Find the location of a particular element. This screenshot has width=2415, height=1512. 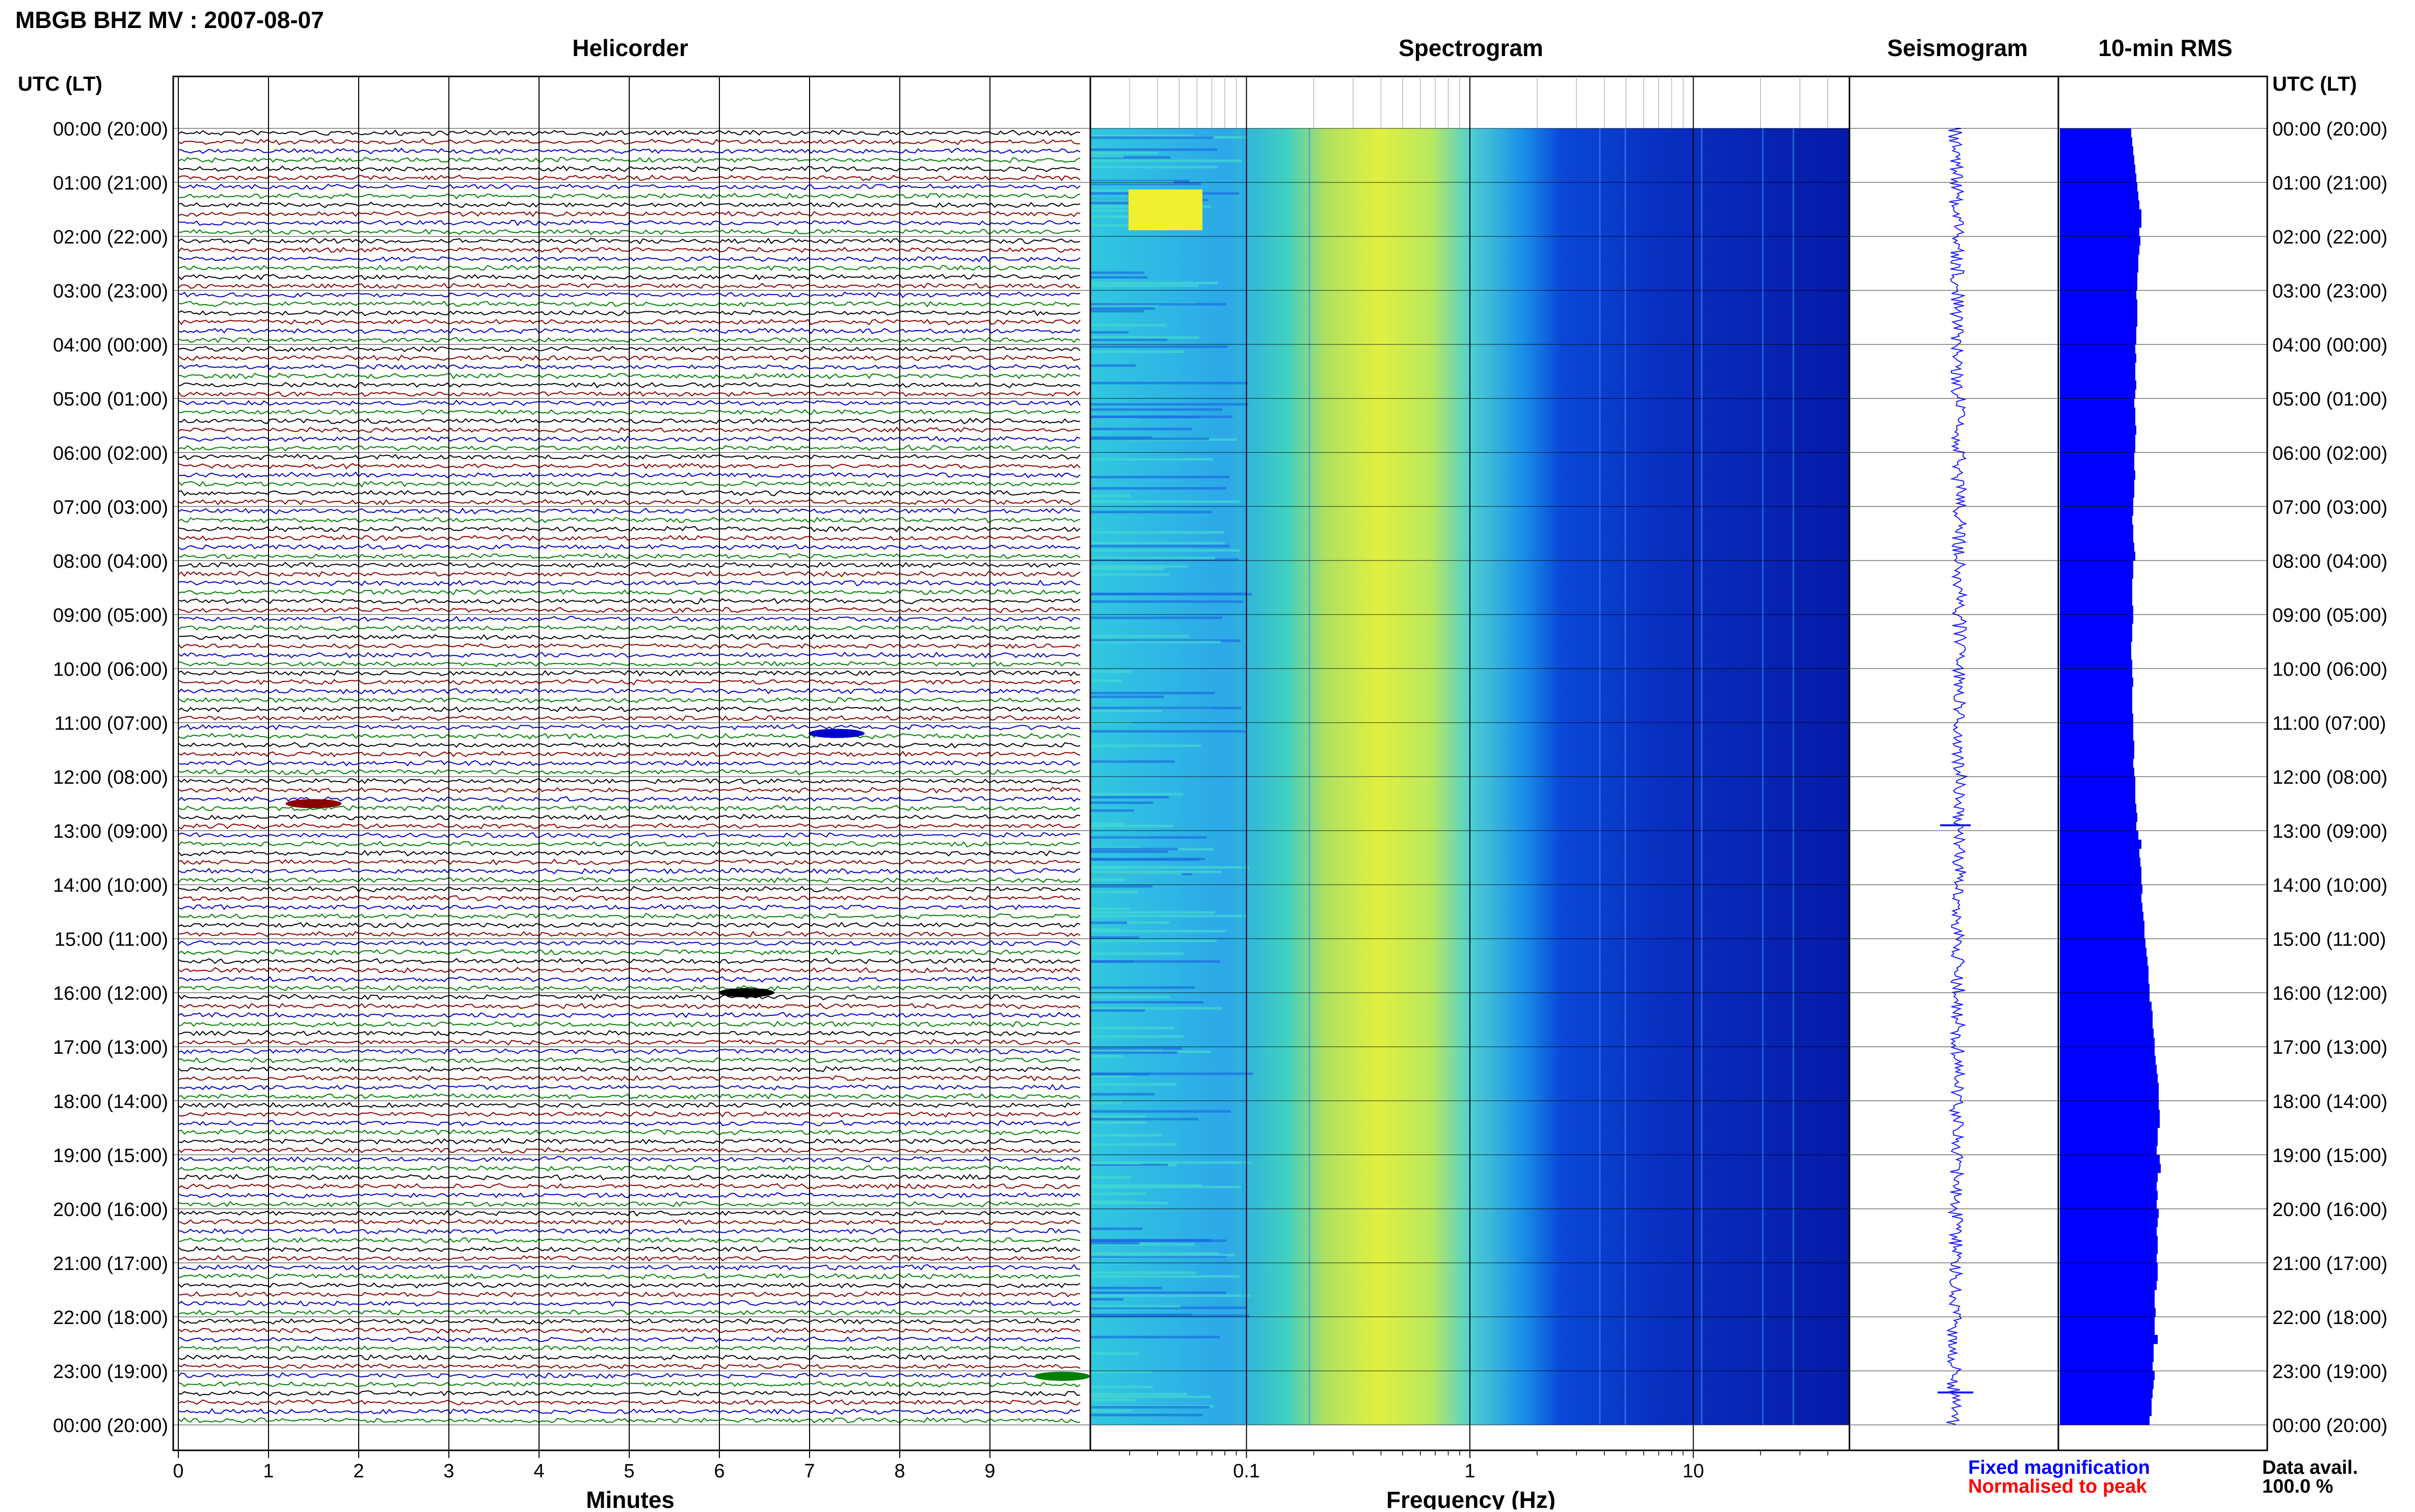

legend-fixed-magnification: Fixed magnification is located at coordinates (2059, 1467).